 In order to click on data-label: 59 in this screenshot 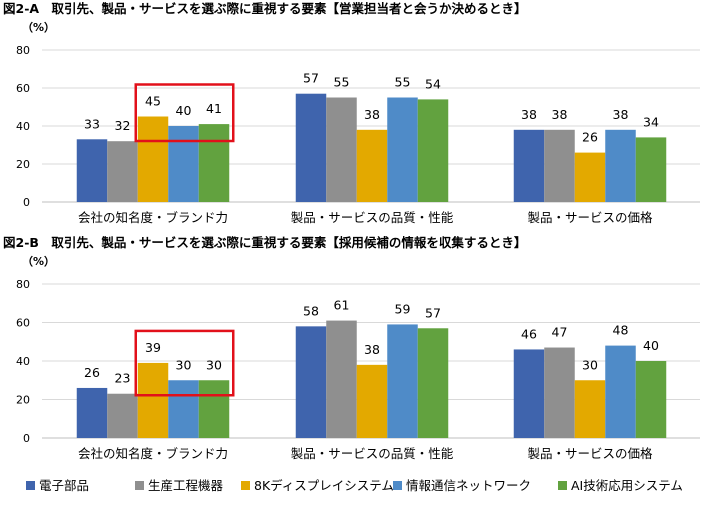, I will do `click(403, 308)`.